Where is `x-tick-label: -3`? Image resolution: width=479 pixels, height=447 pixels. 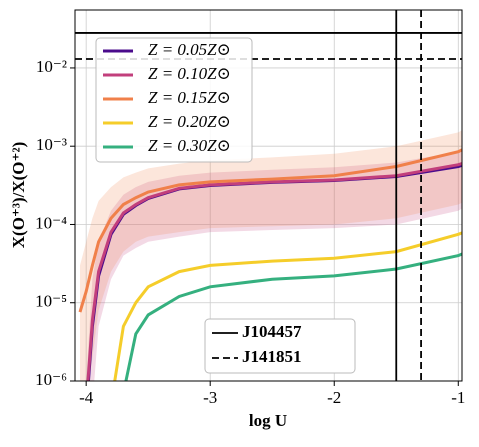 x-tick-label: -3 is located at coordinates (210, 397).